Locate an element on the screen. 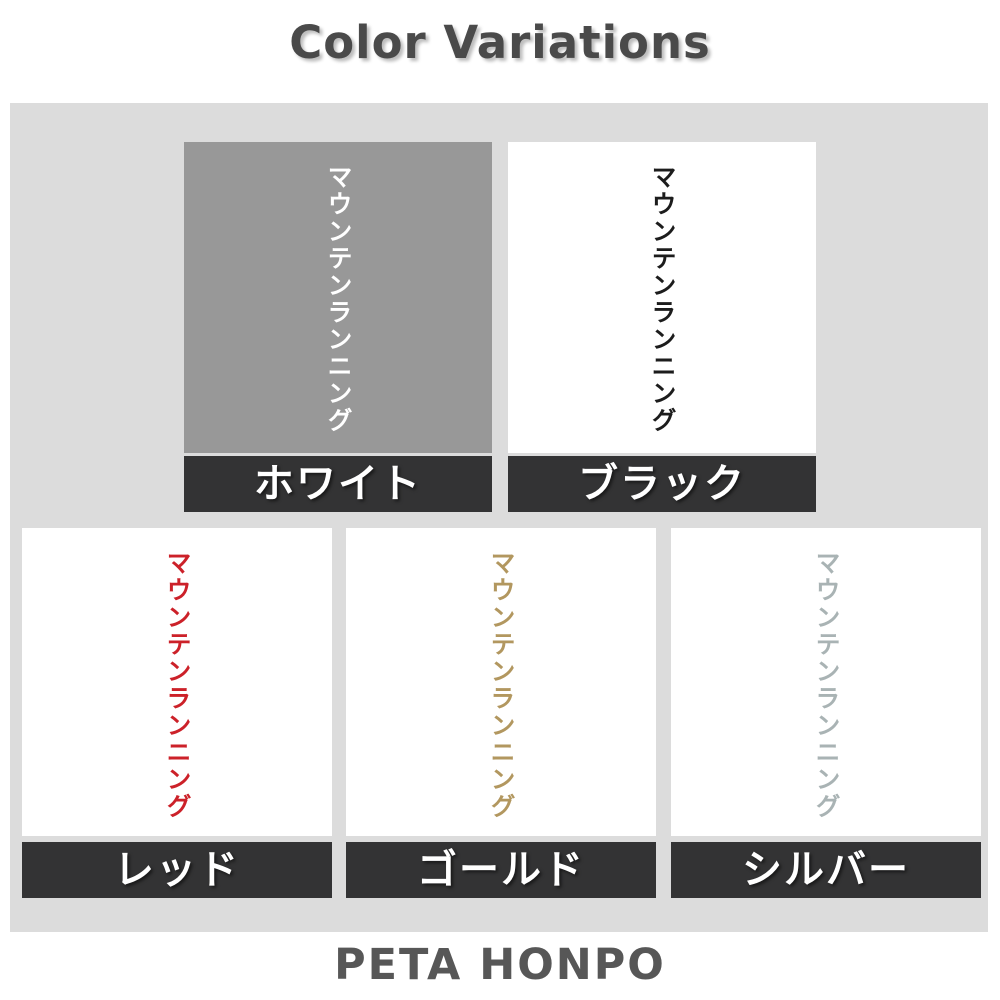  swatch-image-white: マウンテンランニング is located at coordinates (338, 297).